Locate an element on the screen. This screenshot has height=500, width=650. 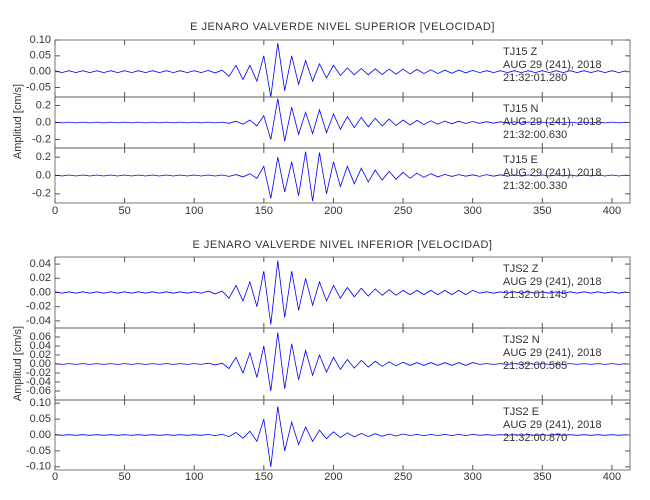
station-label: TJS2 Z is located at coordinates (521, 269).